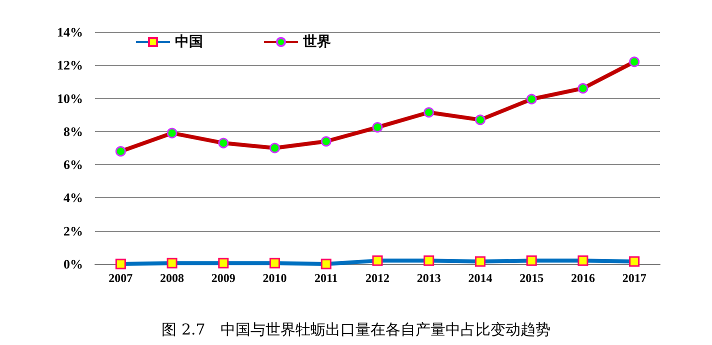 The height and width of the screenshot is (345, 712). Describe the element at coordinates (73, 264) in the screenshot. I see `y-tick-label: 0%` at that location.